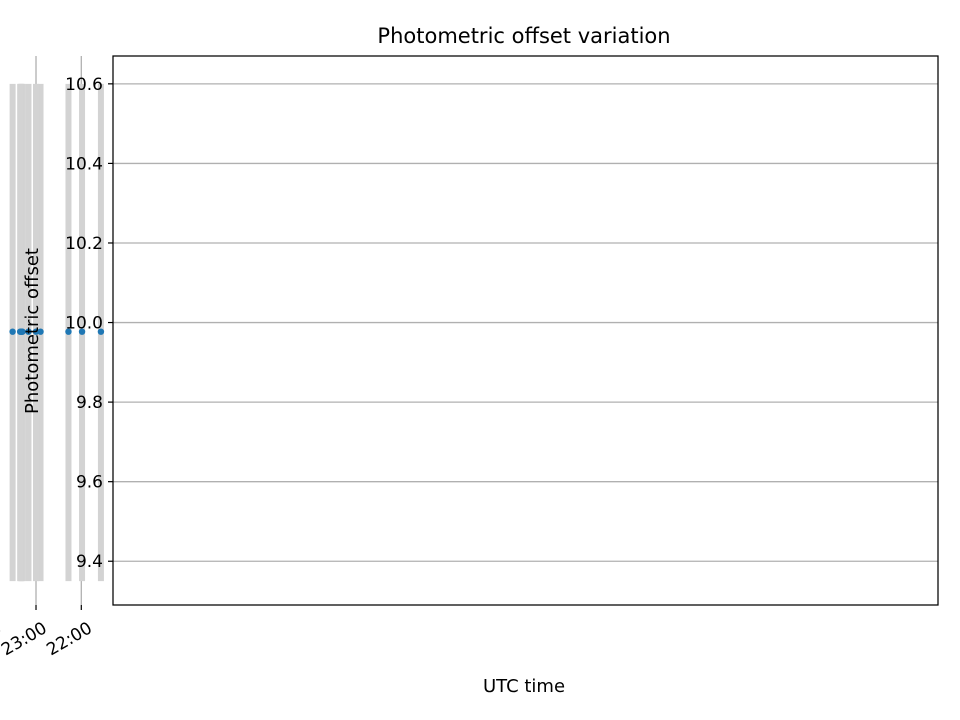 The image size is (960, 720). Describe the element at coordinates (84, 85) in the screenshot. I see `y-tick-label: 10.6` at that location.